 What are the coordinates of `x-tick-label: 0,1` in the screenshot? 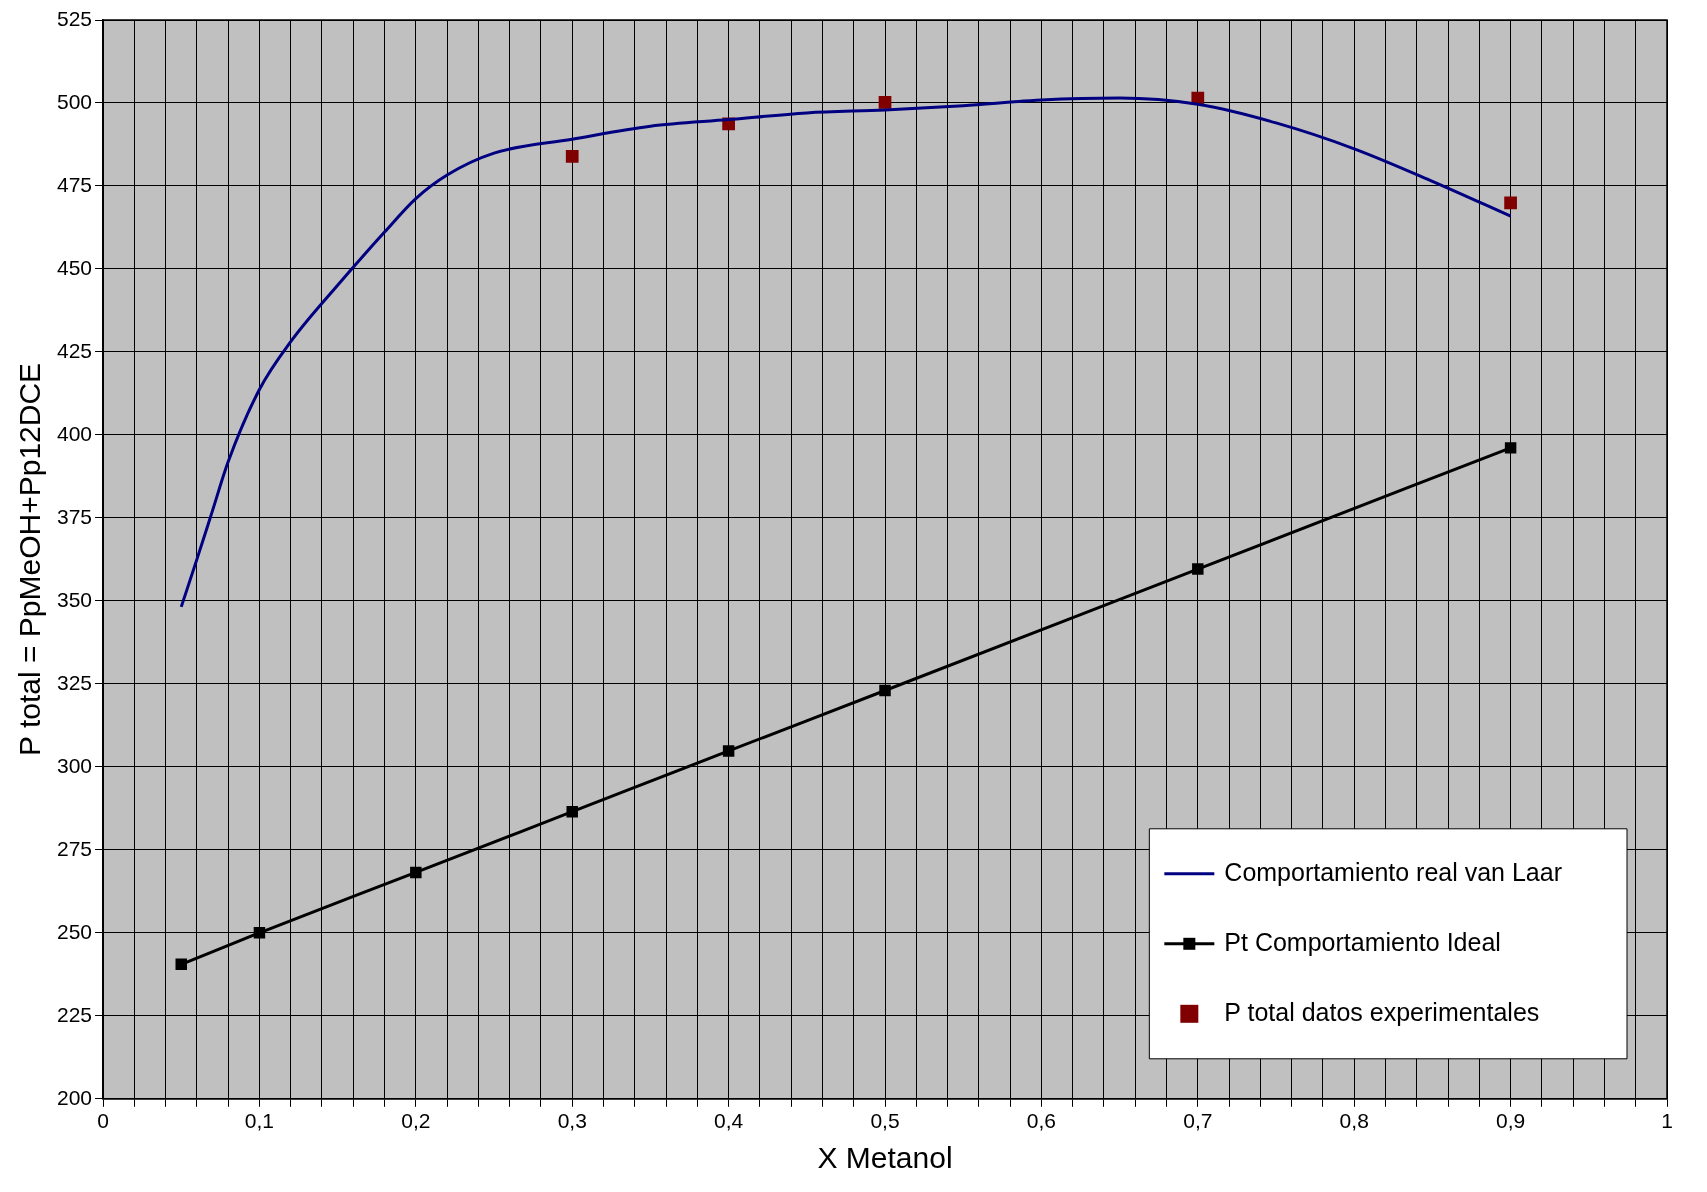 It's located at (259, 1121).